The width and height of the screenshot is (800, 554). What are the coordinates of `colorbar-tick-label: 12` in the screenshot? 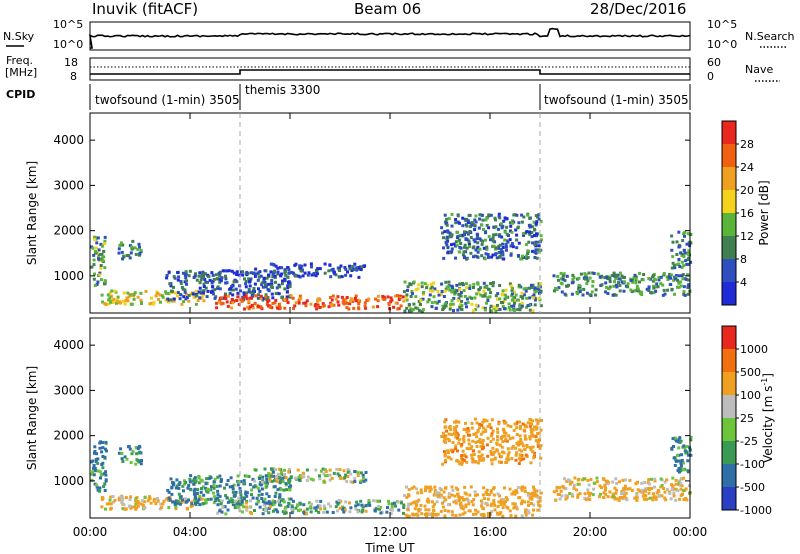 It's located at (747, 236).